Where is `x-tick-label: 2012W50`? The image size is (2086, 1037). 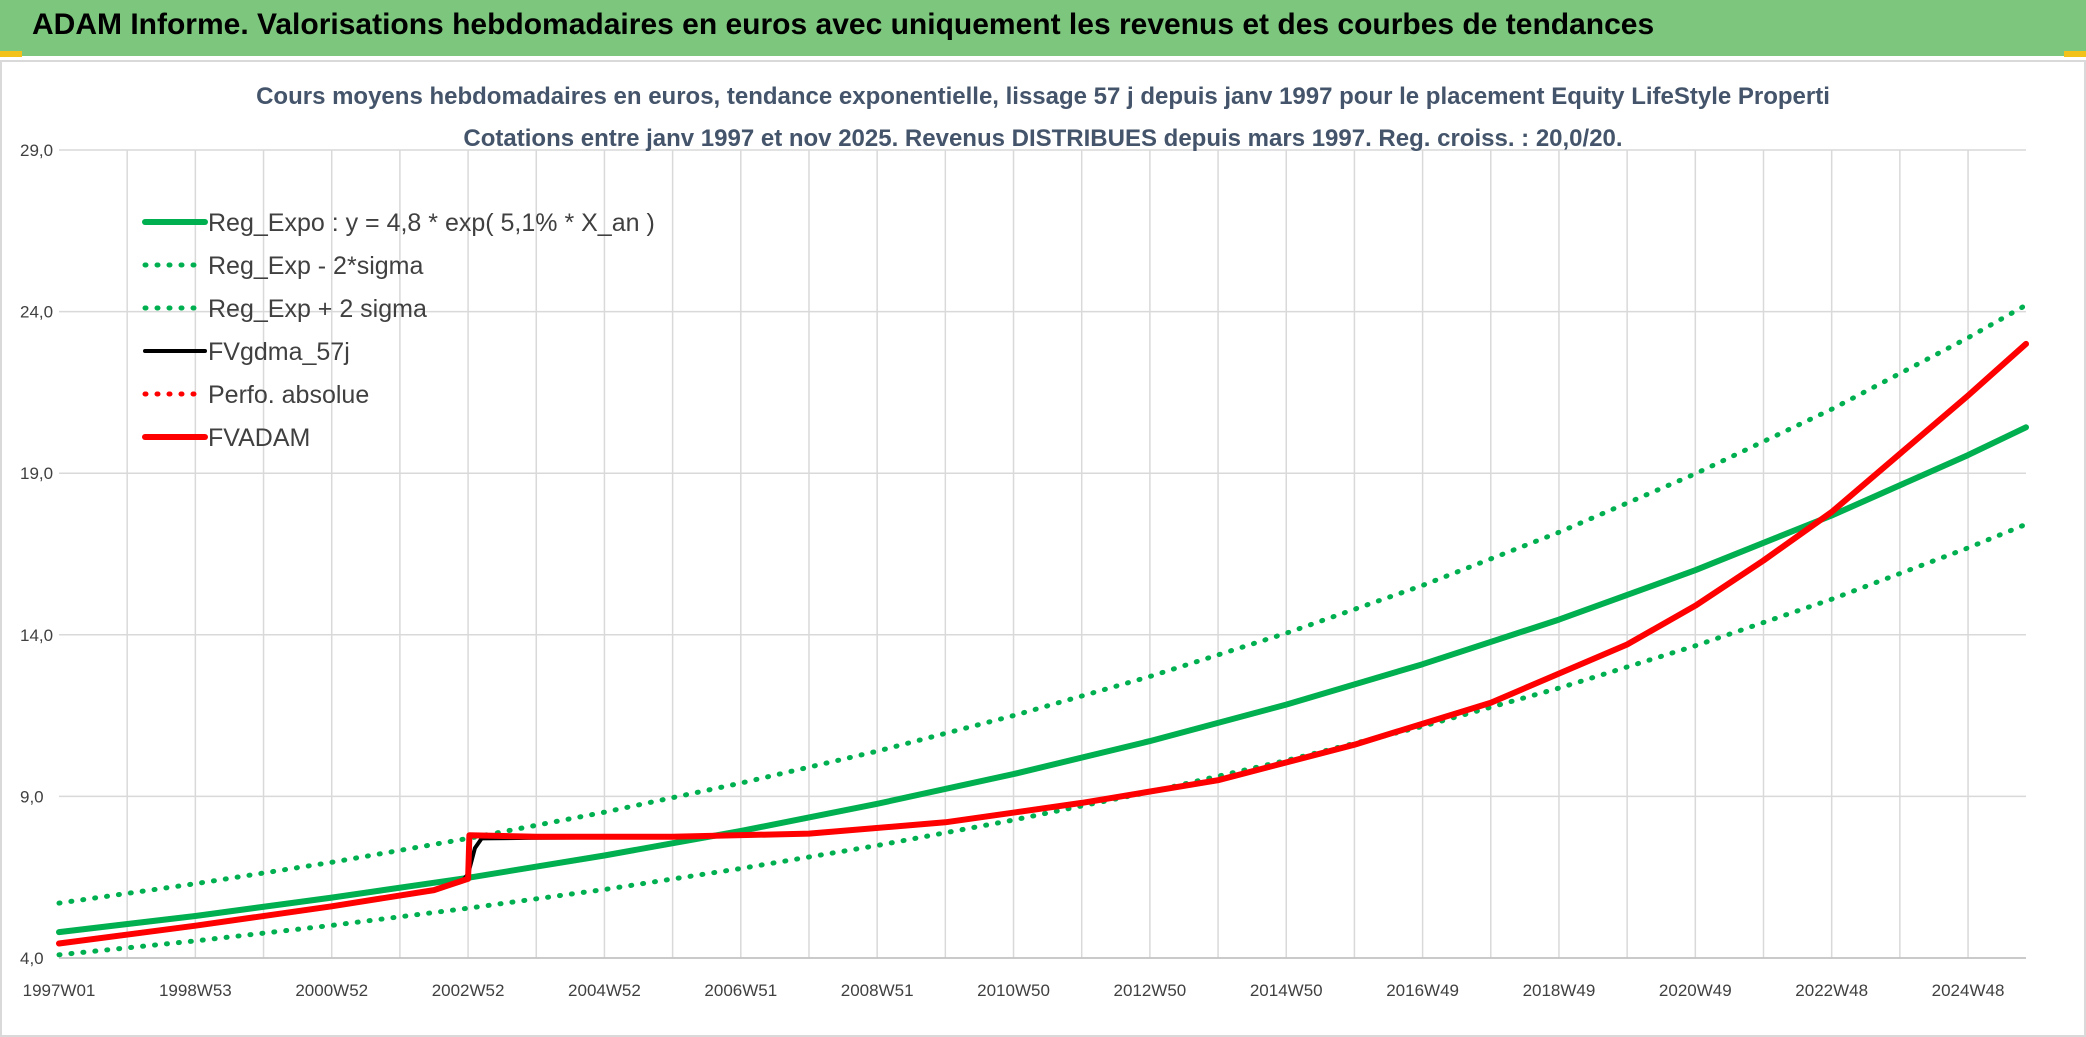
x-tick-label: 2012W50 is located at coordinates (1149, 990).